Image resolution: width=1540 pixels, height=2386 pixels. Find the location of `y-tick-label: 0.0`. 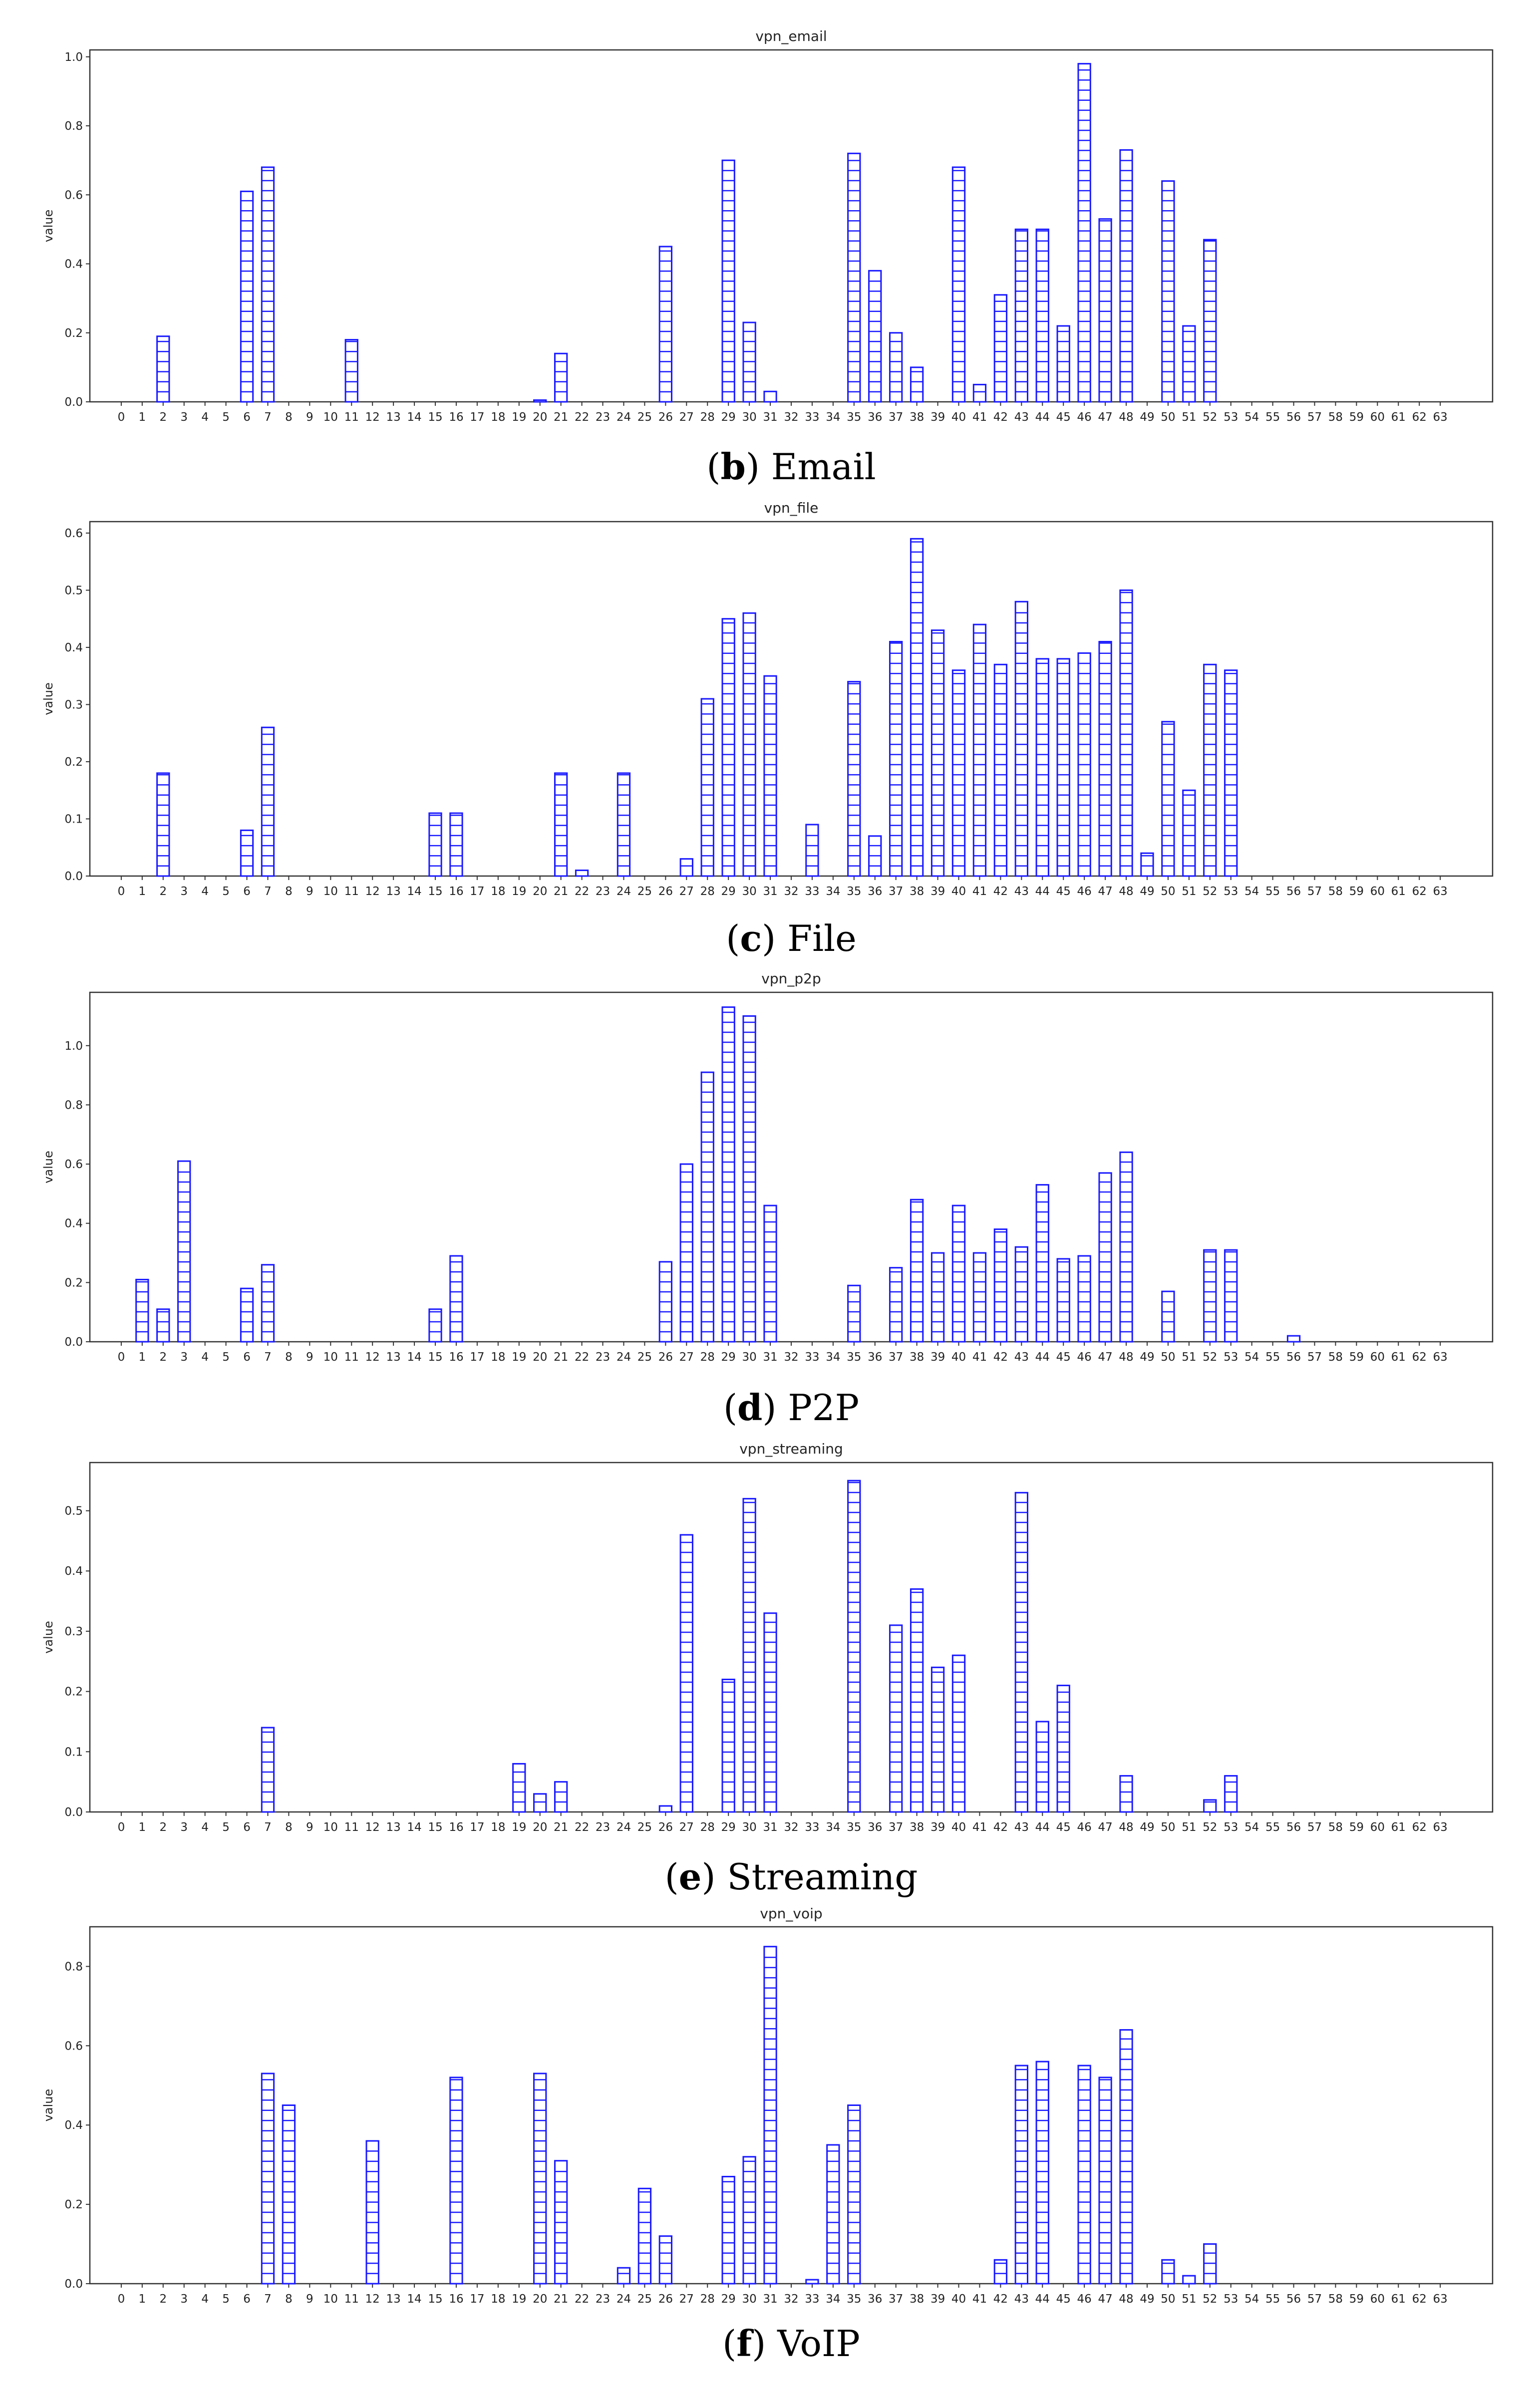

y-tick-label: 0.0 is located at coordinates (73, 2284).